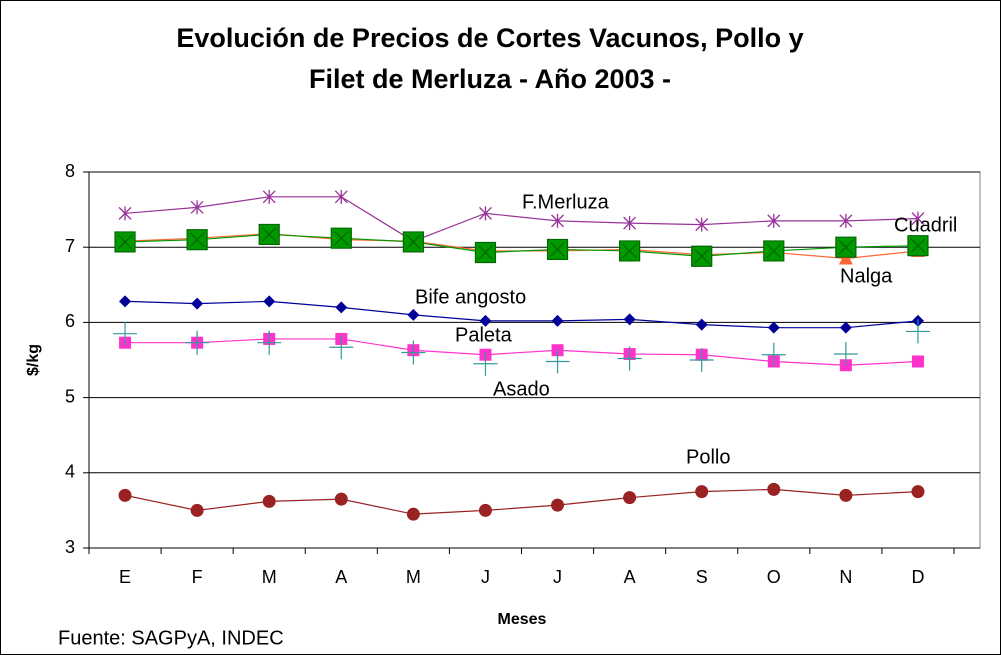  Describe the element at coordinates (70, 321) in the screenshot. I see `y-tick-label: 6` at that location.